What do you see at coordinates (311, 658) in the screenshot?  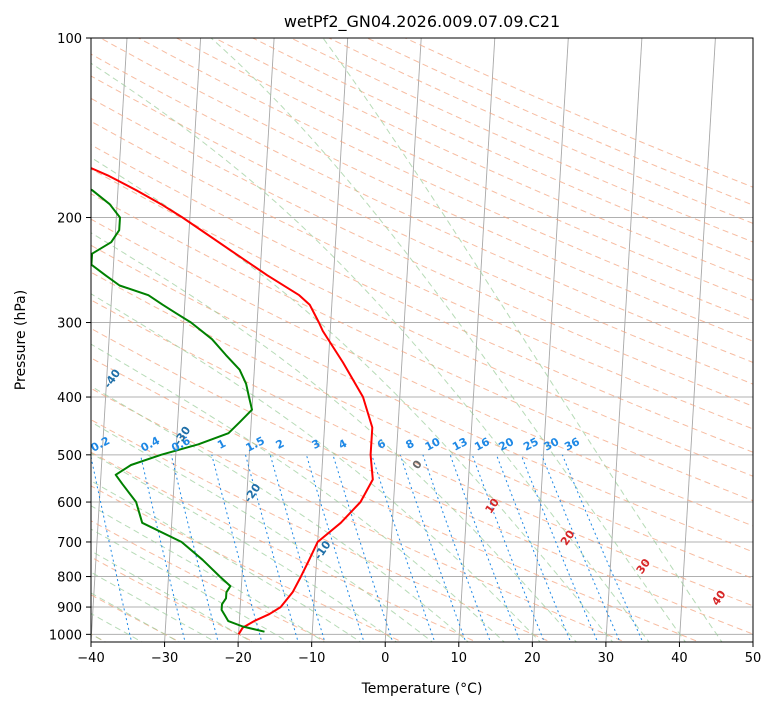 I see `x-tick-label: −10` at bounding box center [311, 658].